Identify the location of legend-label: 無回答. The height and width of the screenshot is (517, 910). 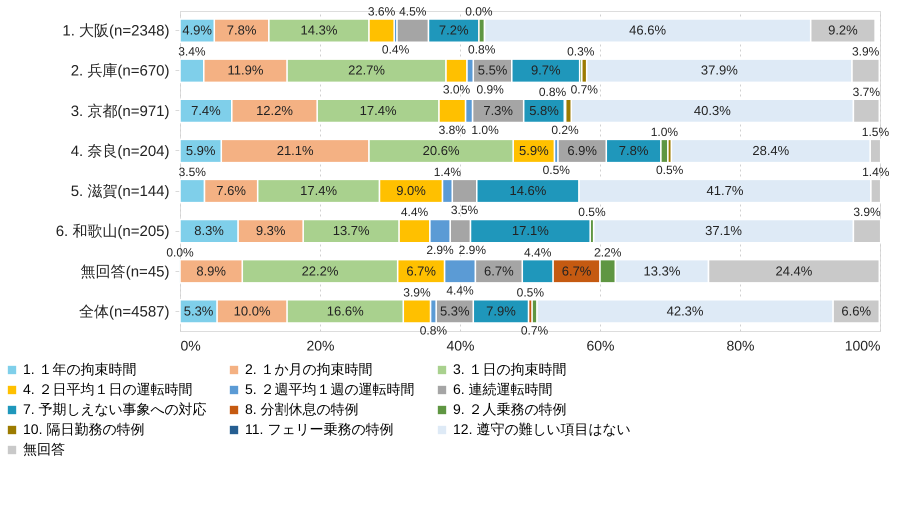
(44, 449).